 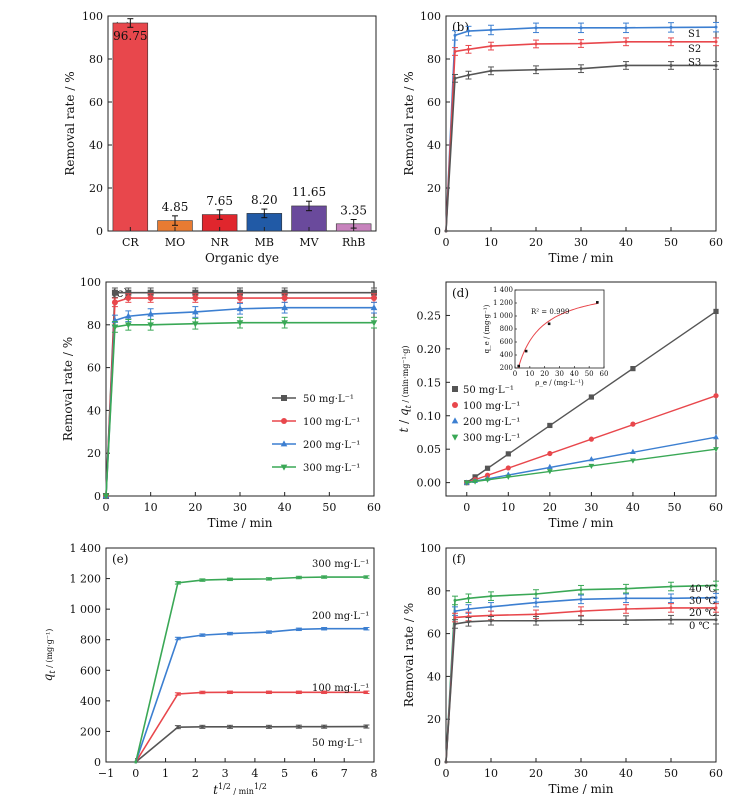 What do you see at coordinates (591, 397) in the screenshot?
I see `series-50 mg·L⁻¹` at bounding box center [591, 397].